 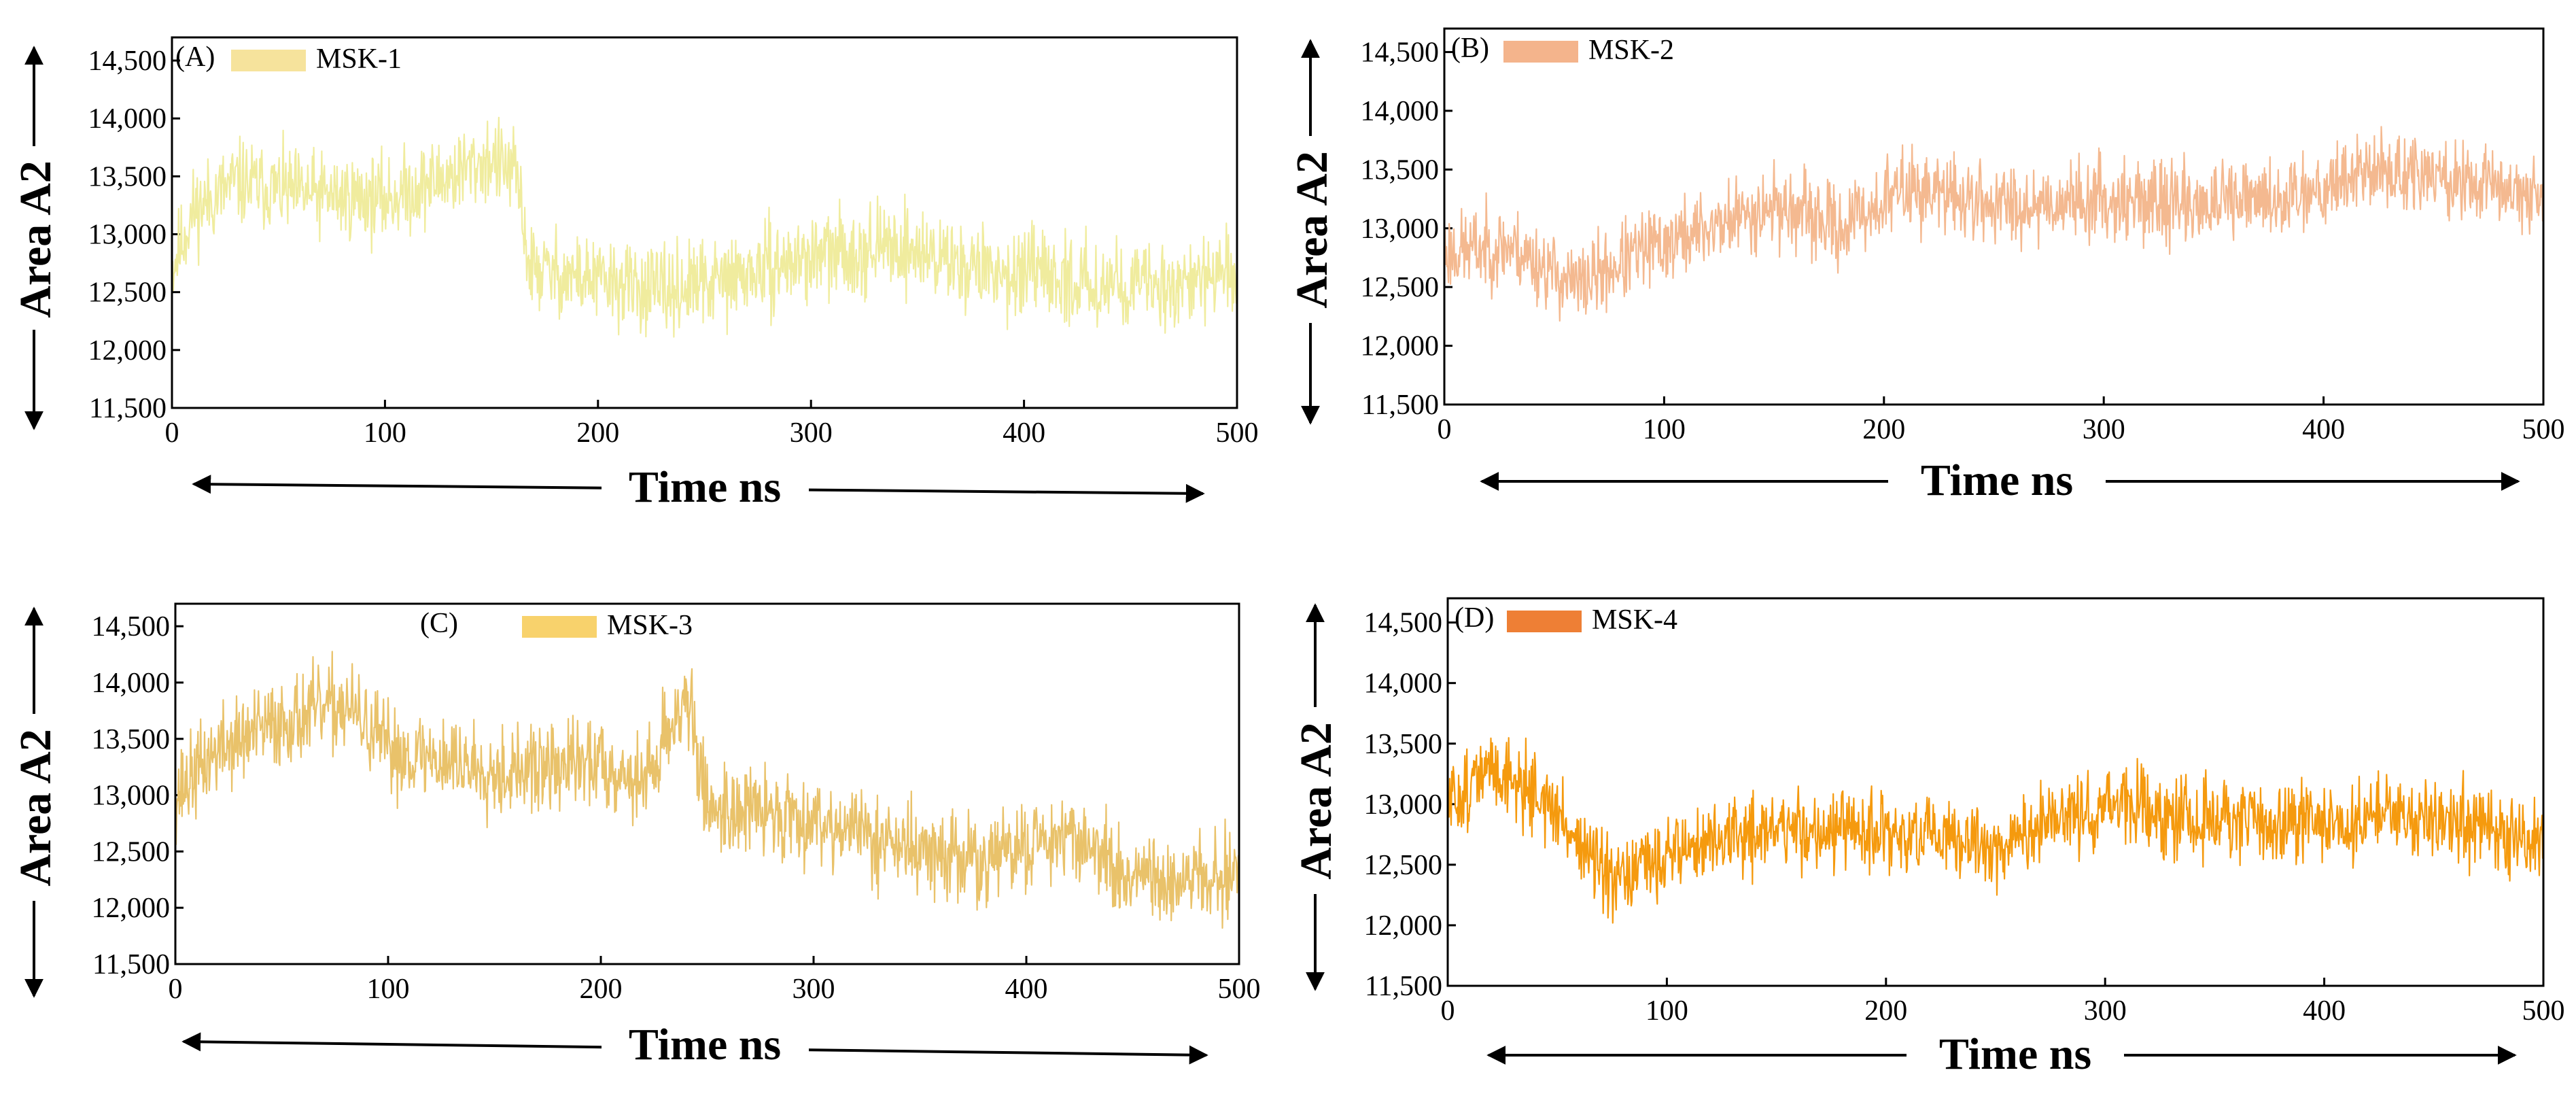 What do you see at coordinates (195, 57) in the screenshot?
I see `panel-tag: (A)` at bounding box center [195, 57].